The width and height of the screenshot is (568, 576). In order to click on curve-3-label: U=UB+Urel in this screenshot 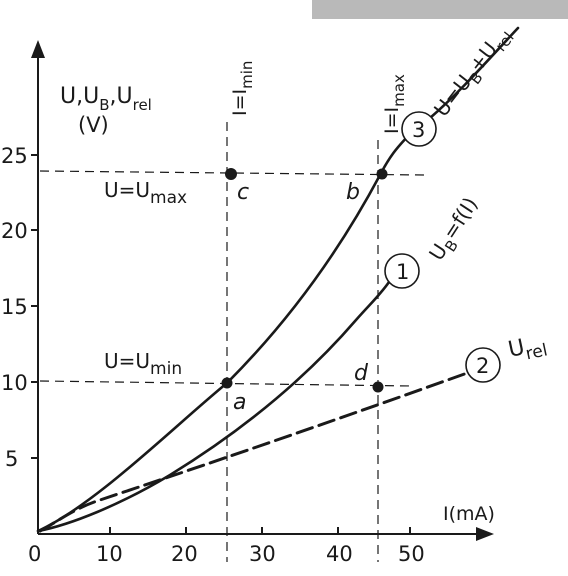, I will do `click(473, 73)`.